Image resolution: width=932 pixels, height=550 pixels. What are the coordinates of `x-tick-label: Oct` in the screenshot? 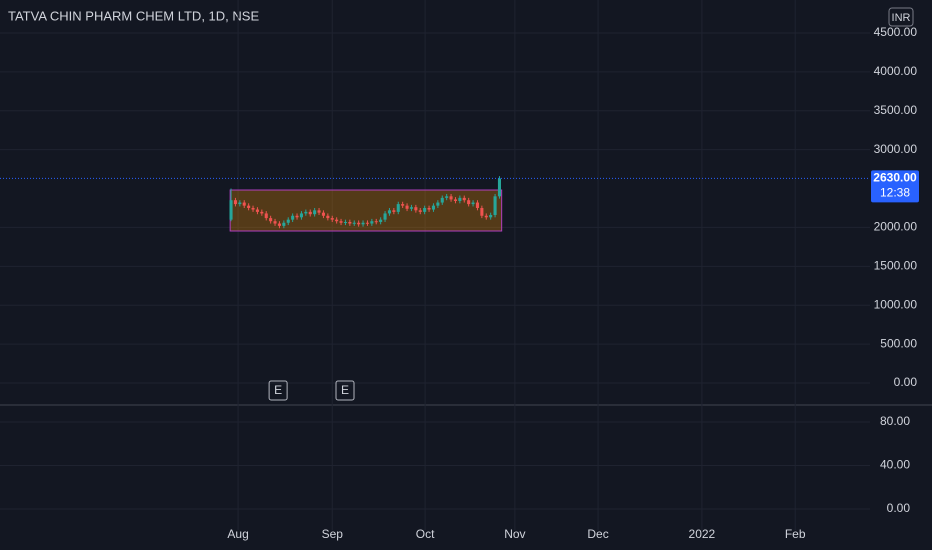 It's located at (425, 534).